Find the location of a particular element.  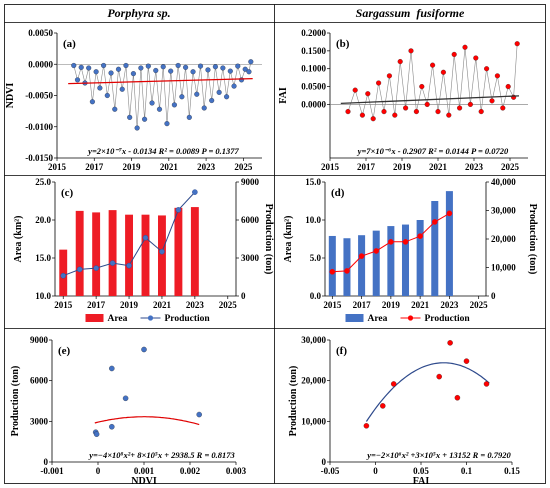

x-tick-label: 2015 is located at coordinates (330, 167).